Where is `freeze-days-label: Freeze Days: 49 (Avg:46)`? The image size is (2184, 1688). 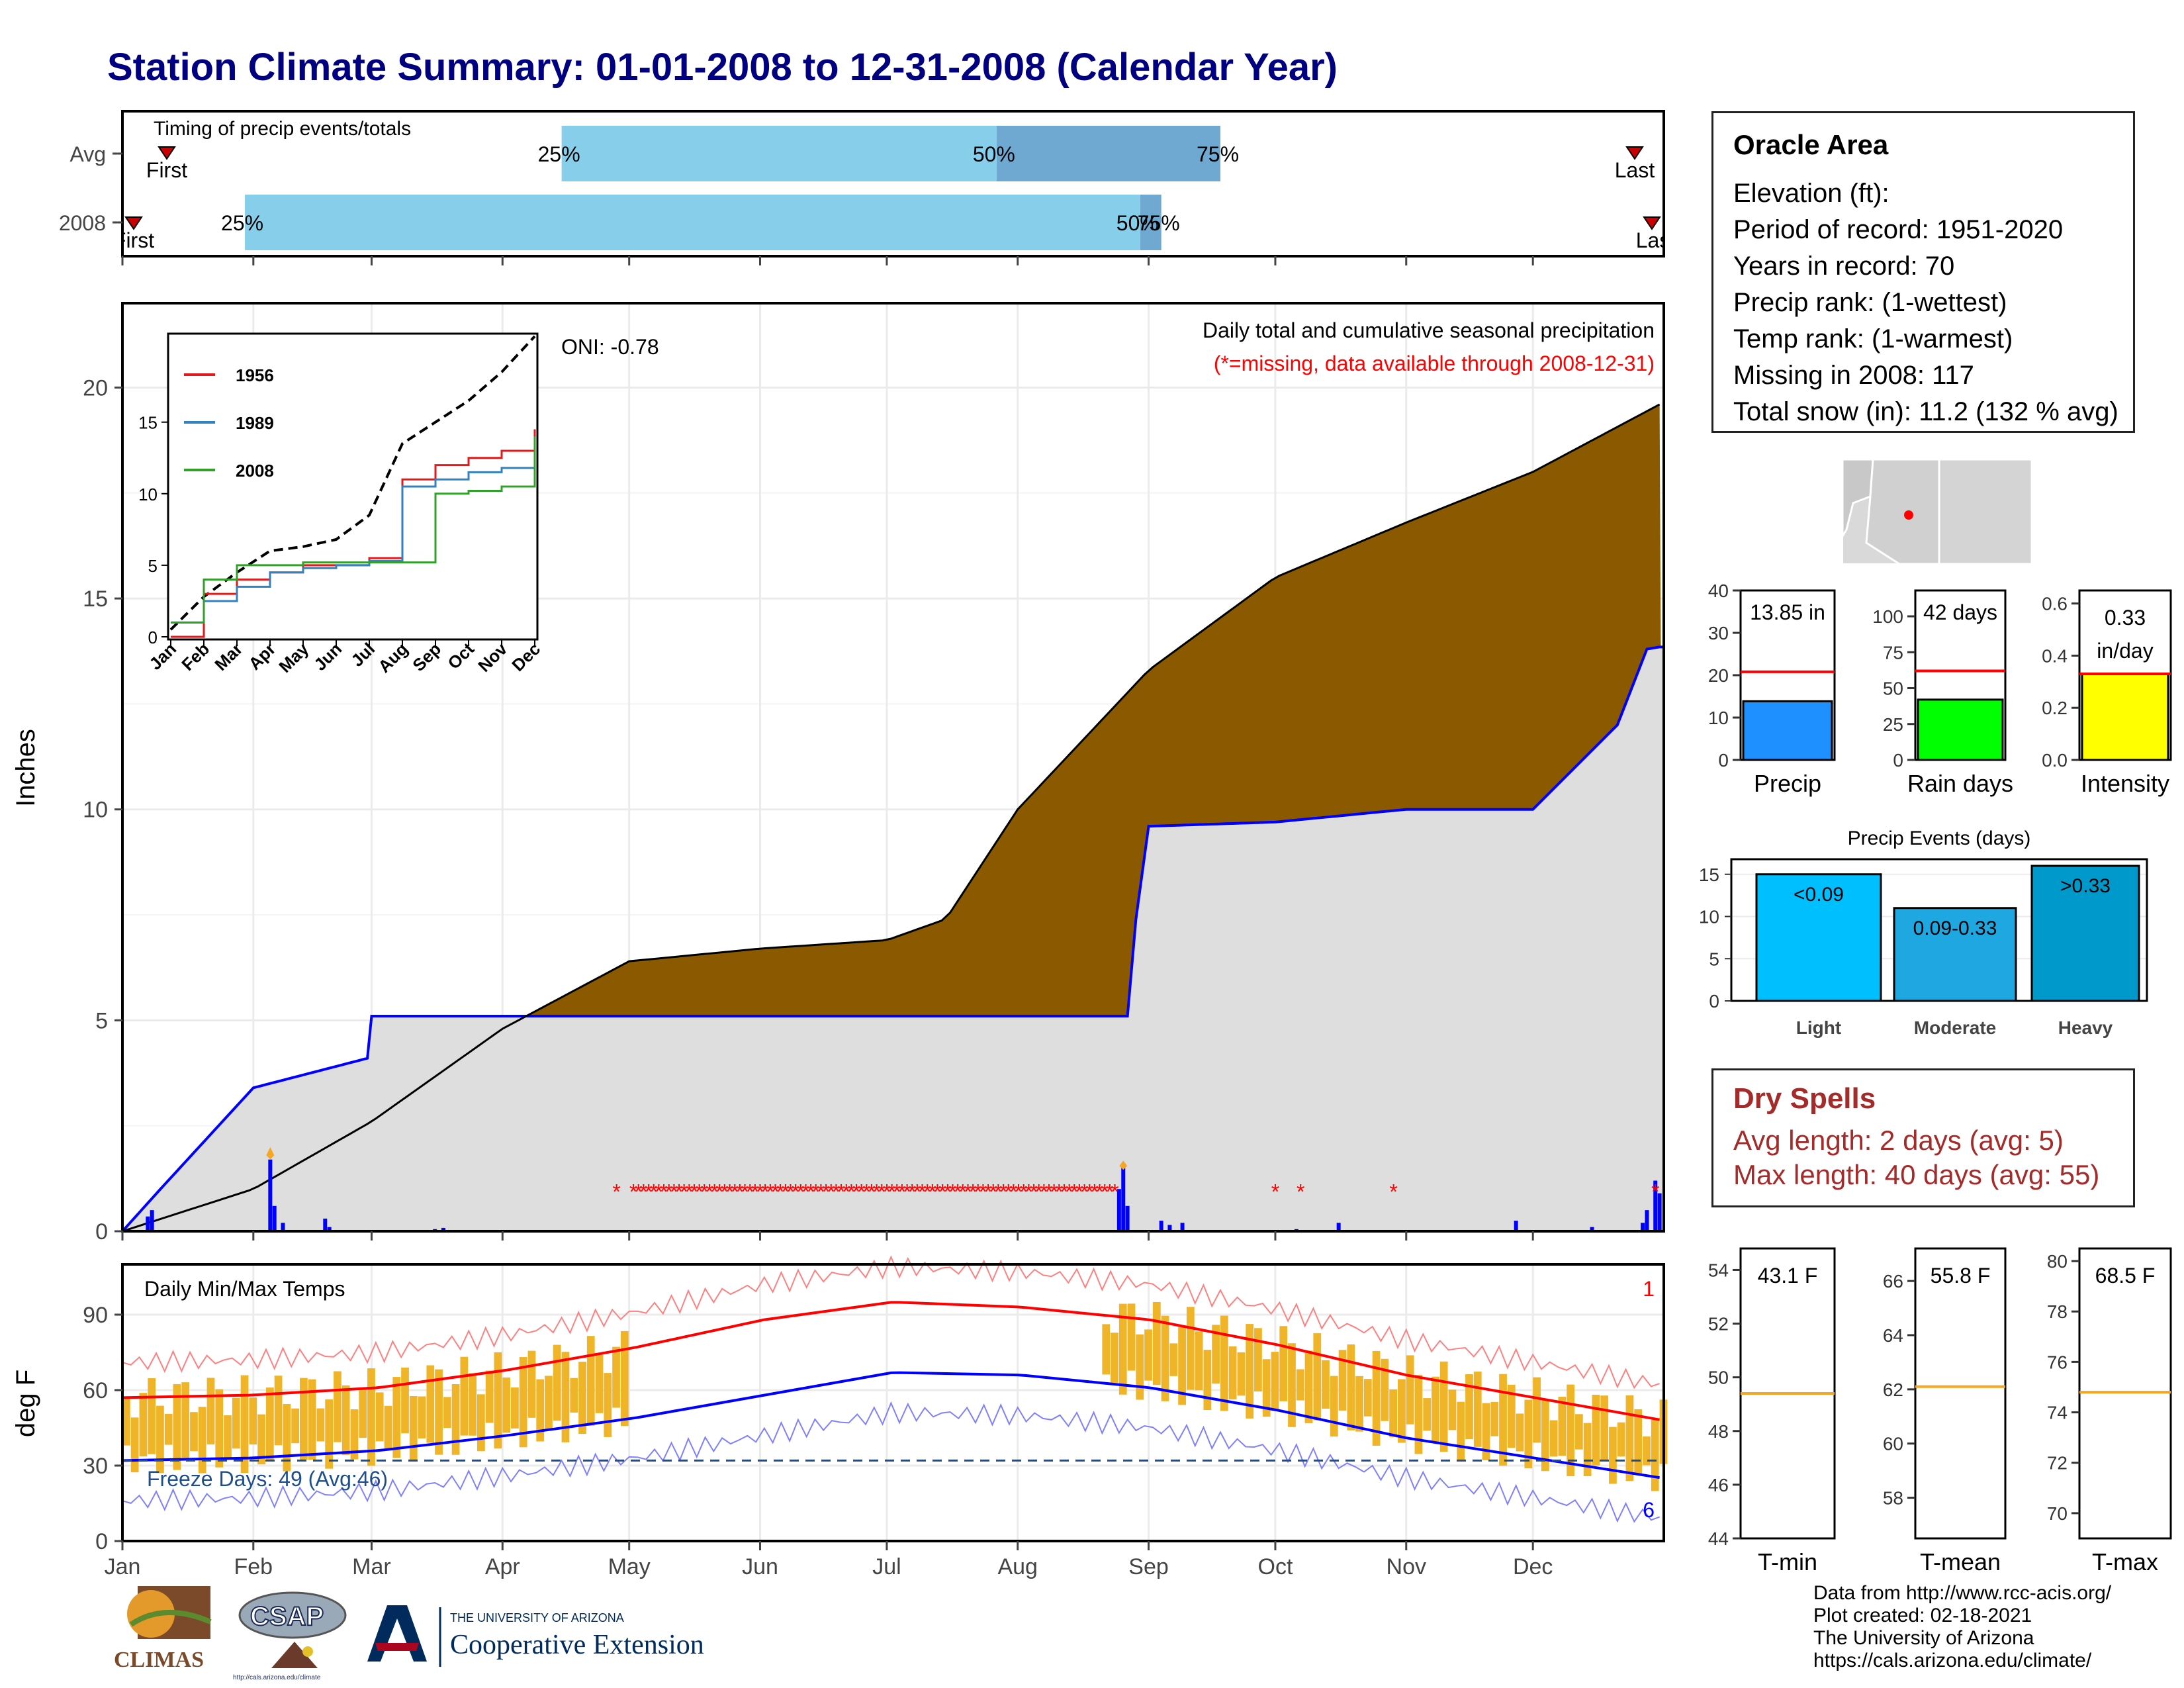 freeze-days-label: Freeze Days: 49 (Avg:46) is located at coordinates (267, 1479).